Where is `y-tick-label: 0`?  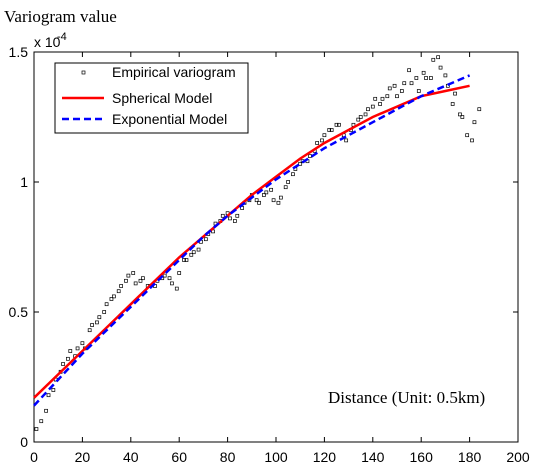 y-tick-label: 0 is located at coordinates (24, 442).